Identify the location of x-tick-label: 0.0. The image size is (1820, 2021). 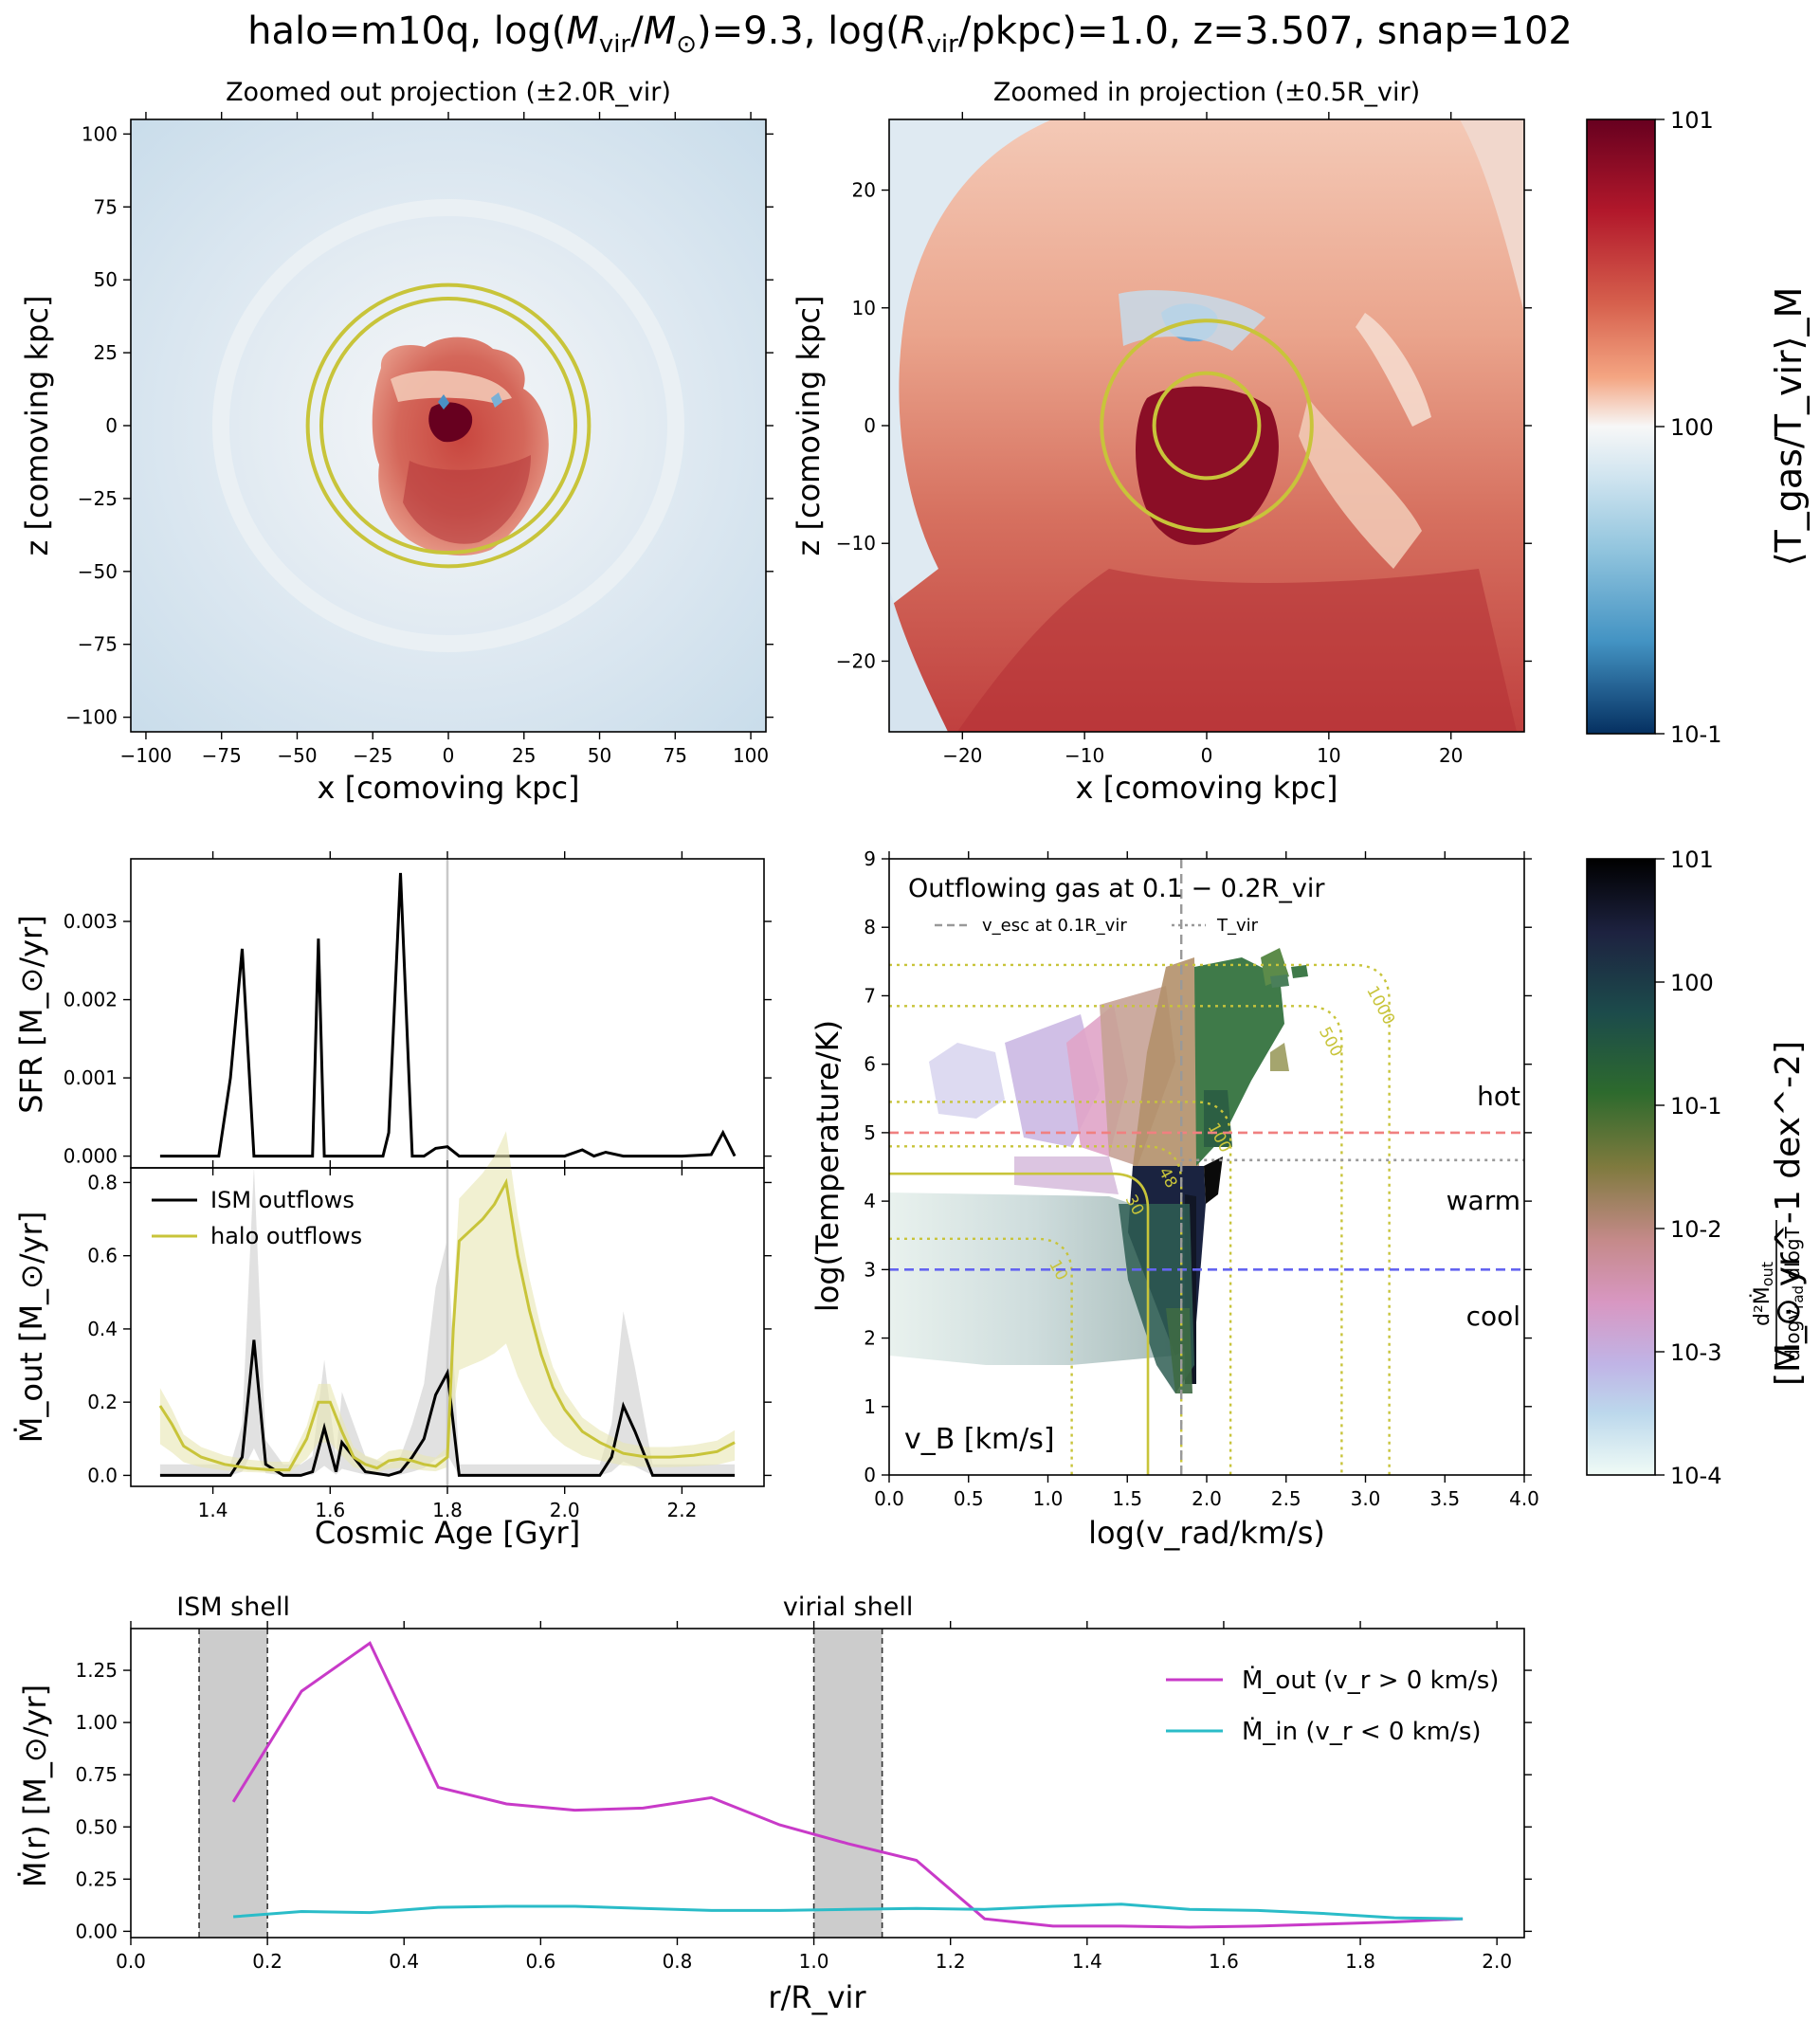
(889, 1498).